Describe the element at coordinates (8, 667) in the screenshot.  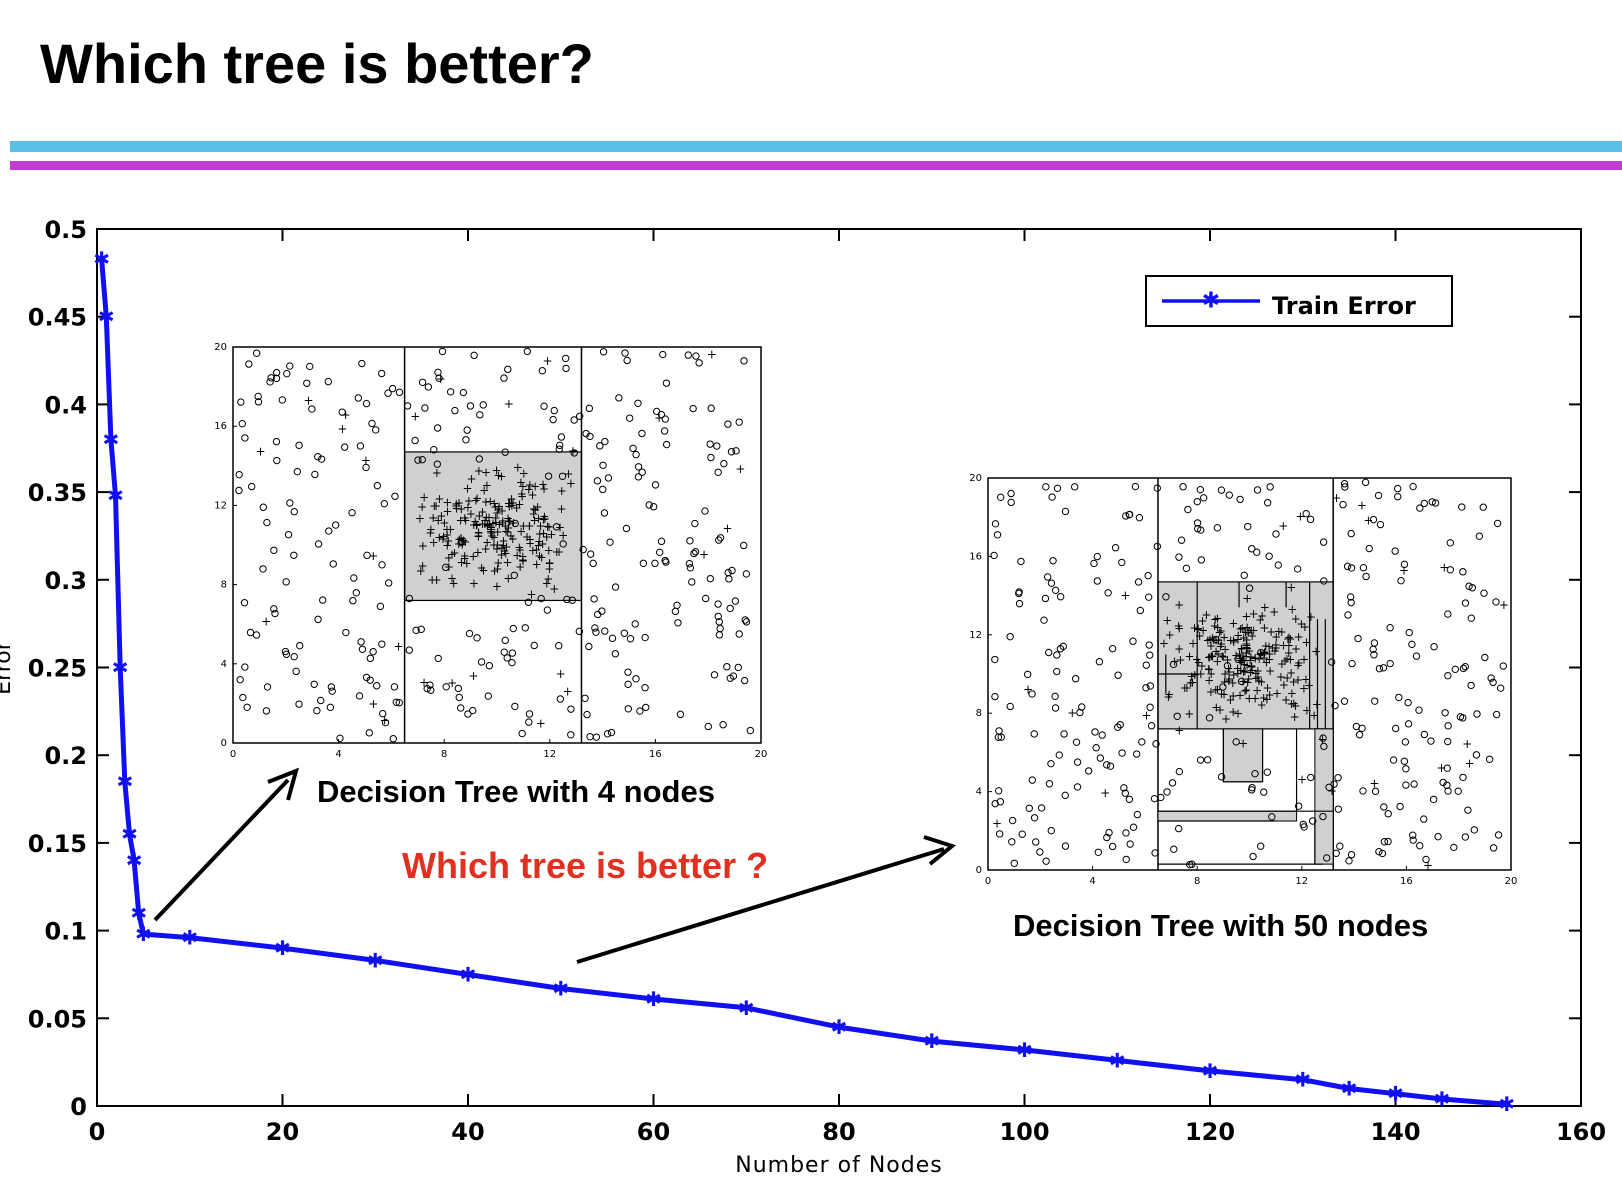
I see `y-axis-label: Error` at that location.